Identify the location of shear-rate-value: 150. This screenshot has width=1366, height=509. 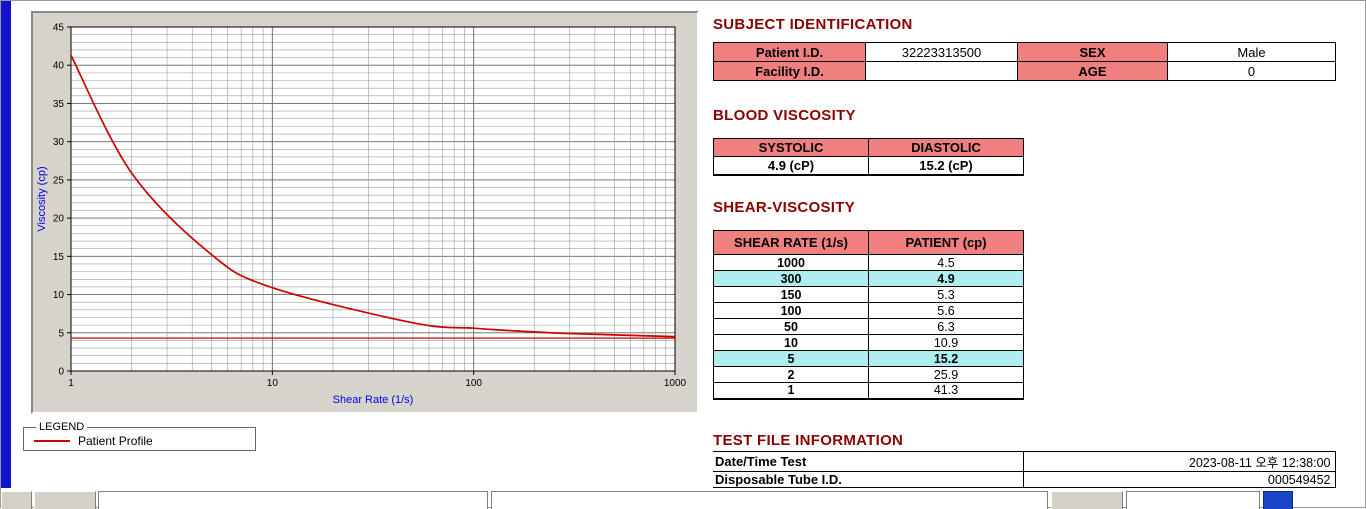
(791, 294).